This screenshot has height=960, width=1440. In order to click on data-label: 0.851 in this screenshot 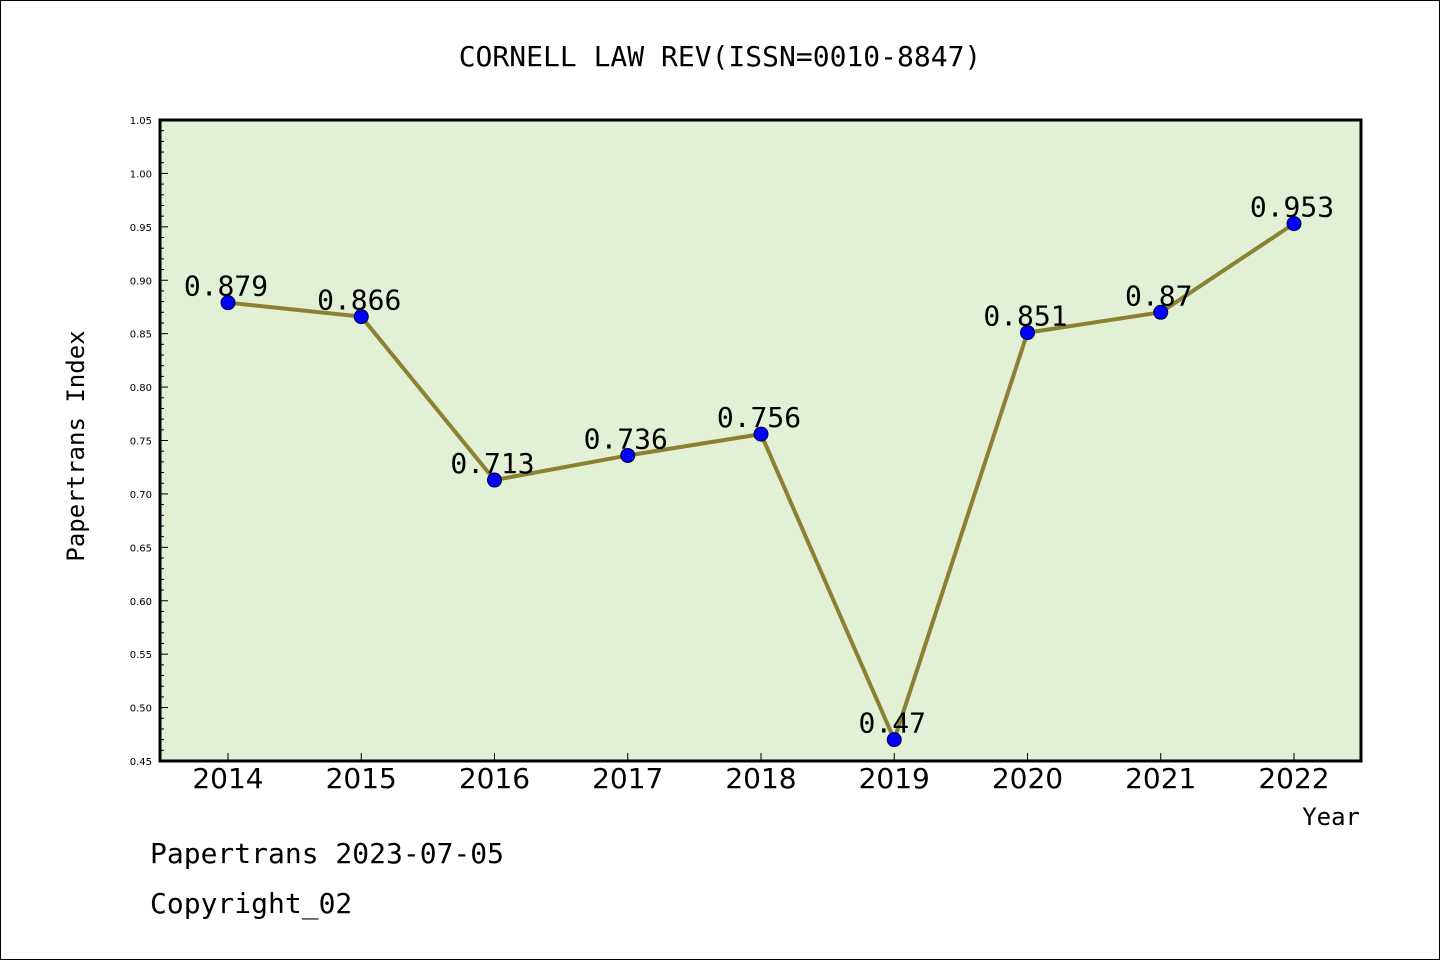, I will do `click(1025, 316)`.